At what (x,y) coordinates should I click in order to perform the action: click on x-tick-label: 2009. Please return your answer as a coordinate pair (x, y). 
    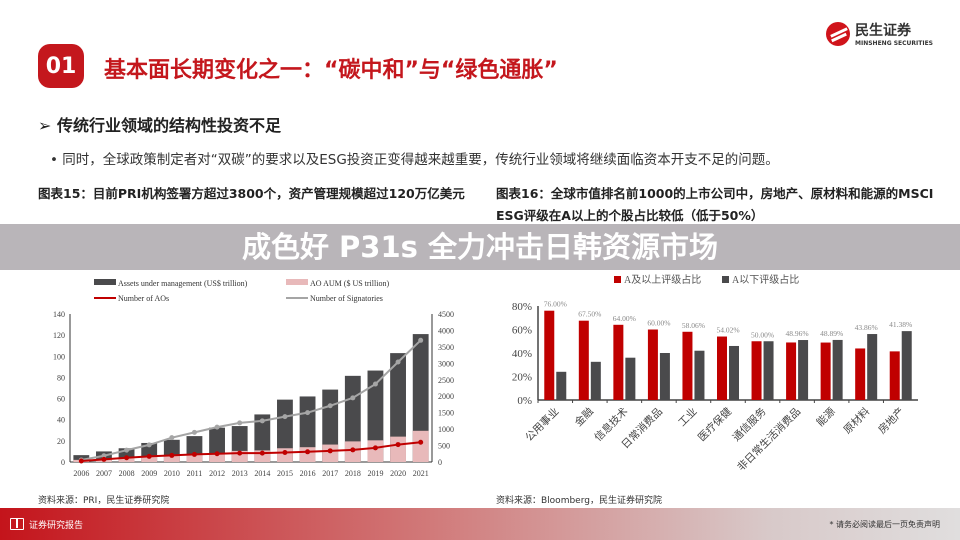
    Looking at the image, I should click on (149, 473).